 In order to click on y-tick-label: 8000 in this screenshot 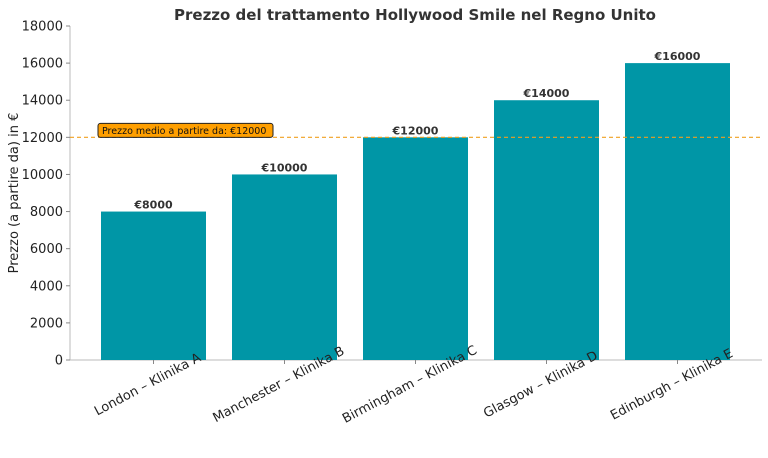, I will do `click(46, 212)`.